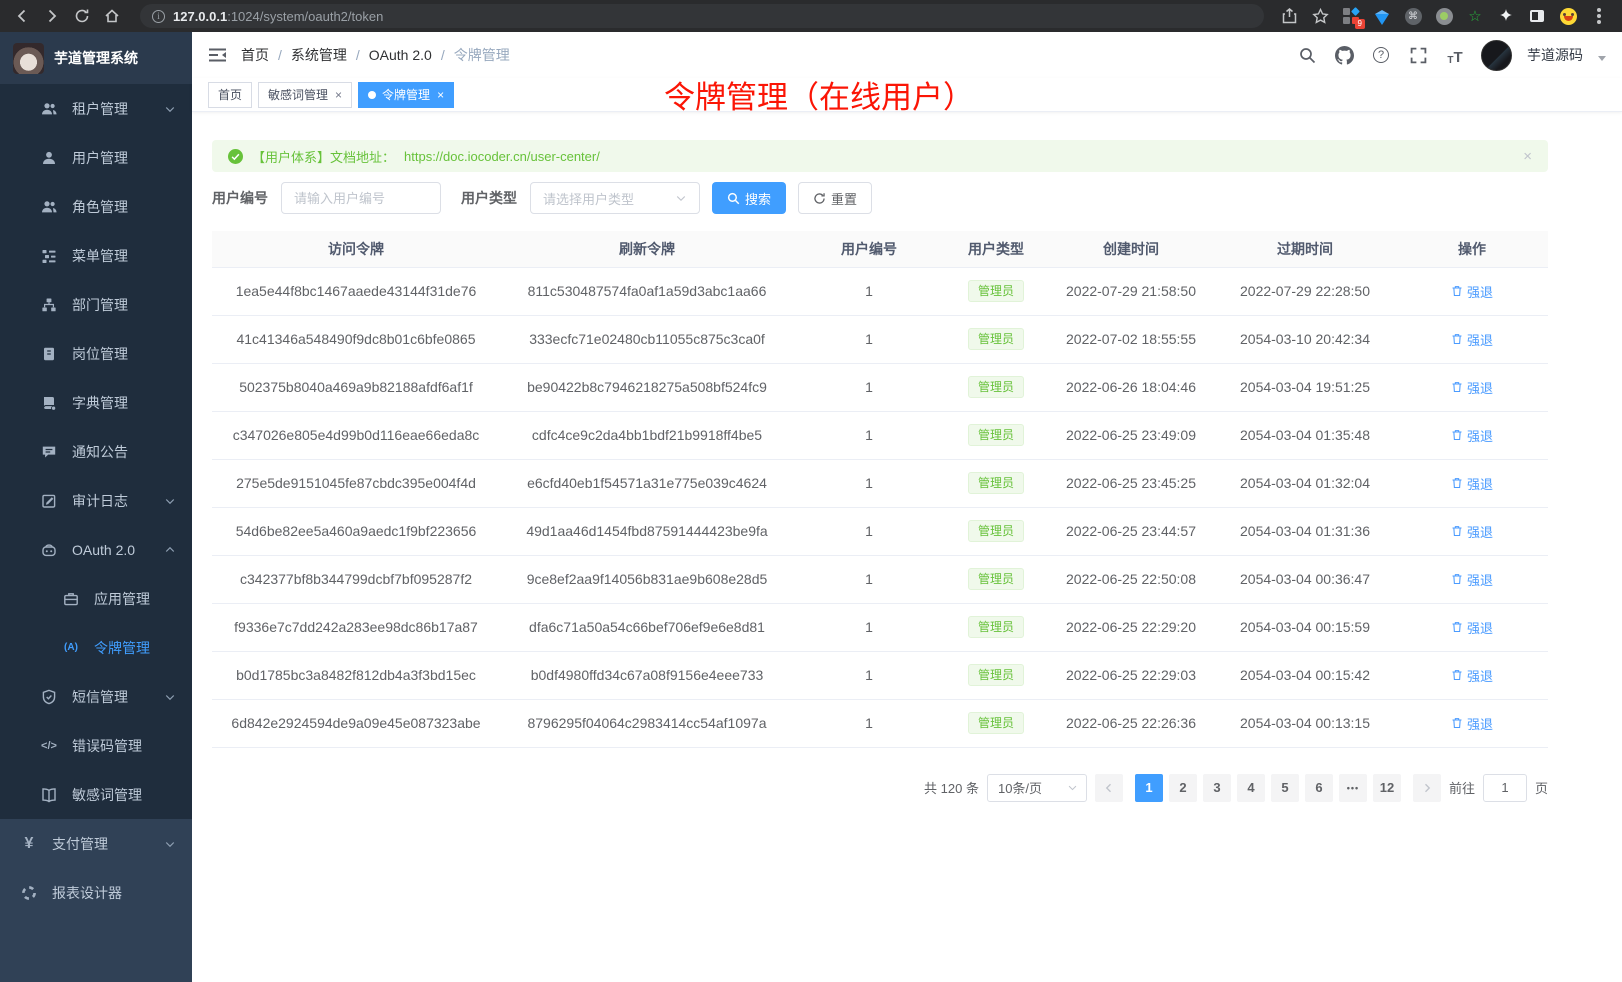 This screenshot has height=982, width=1622. I want to click on oauth-icon, so click(49, 550).